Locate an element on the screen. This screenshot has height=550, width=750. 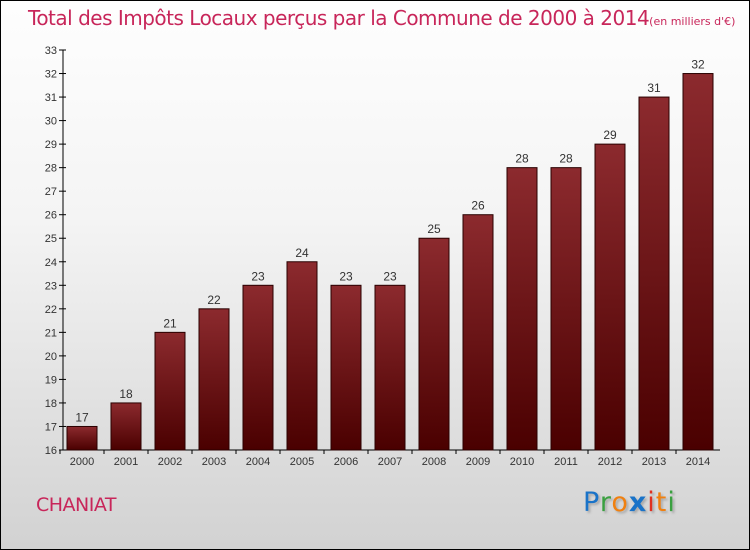
x-tick-label: 2007 is located at coordinates (390, 462).